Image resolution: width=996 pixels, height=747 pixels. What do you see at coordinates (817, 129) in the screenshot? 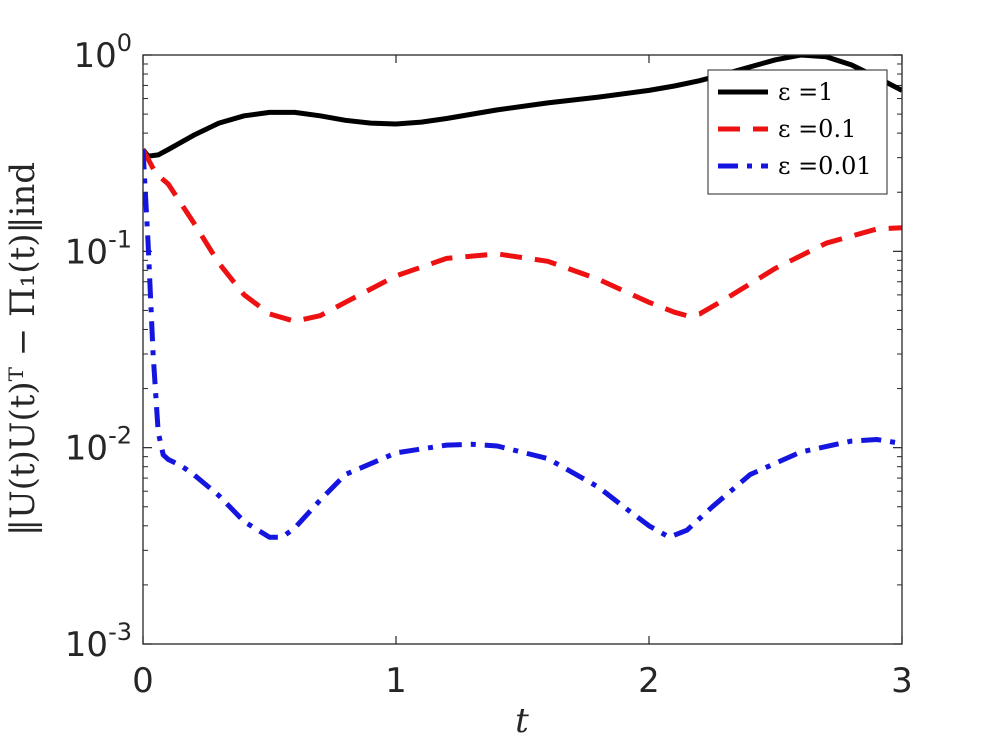
I see `legend-label-2: ε =0.1` at bounding box center [817, 129].